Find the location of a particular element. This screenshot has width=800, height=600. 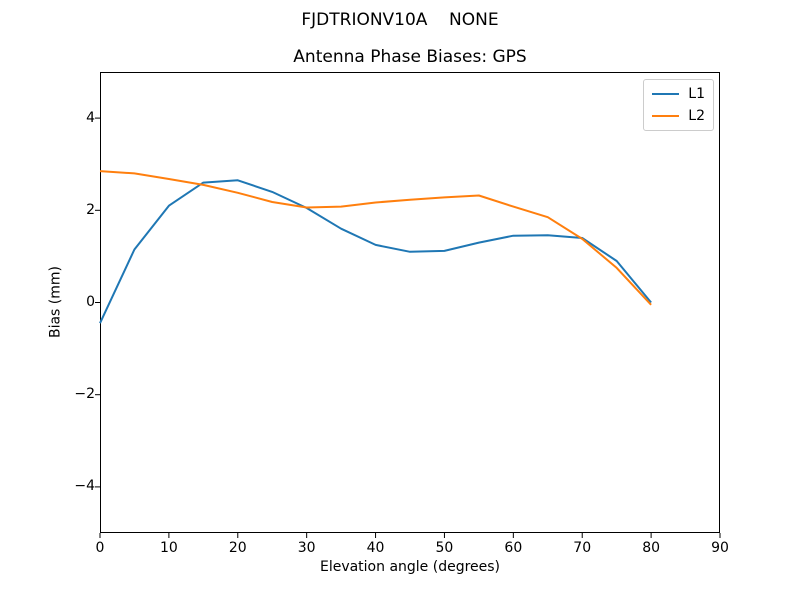

l1-legend-label: L1 is located at coordinates (696, 94).